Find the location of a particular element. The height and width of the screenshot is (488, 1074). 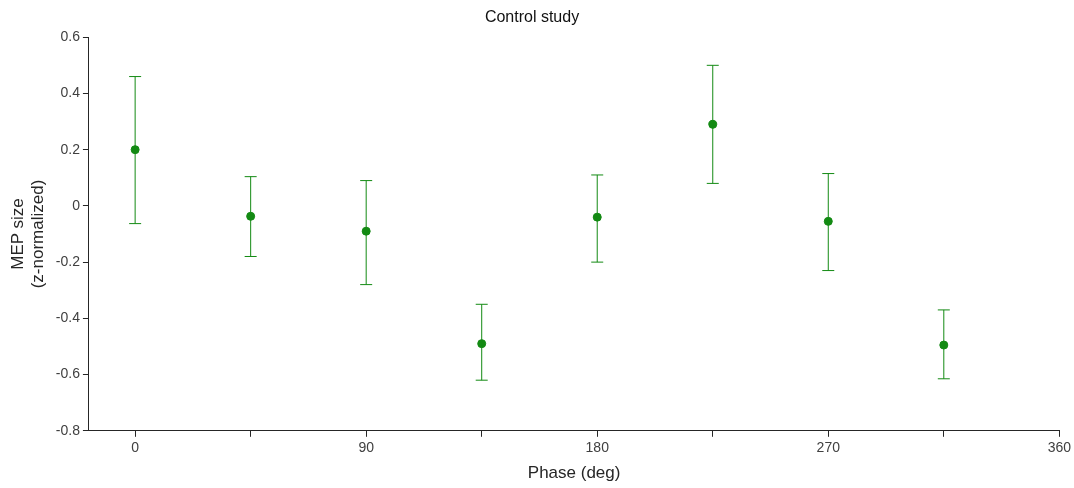

y-tick-label: 0.6 is located at coordinates (70, 36).